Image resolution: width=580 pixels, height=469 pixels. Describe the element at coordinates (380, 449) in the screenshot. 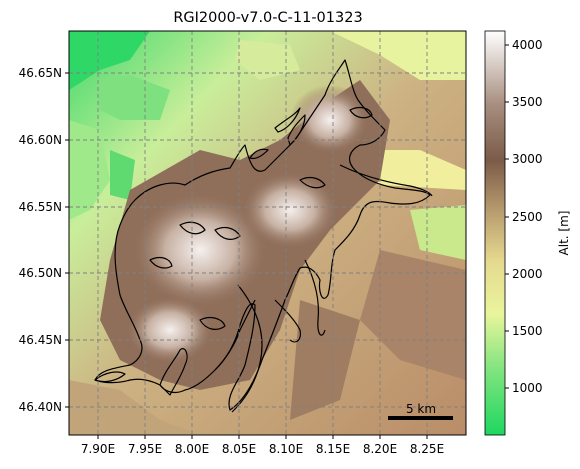

I see `x-tick-label: 8.20E` at that location.